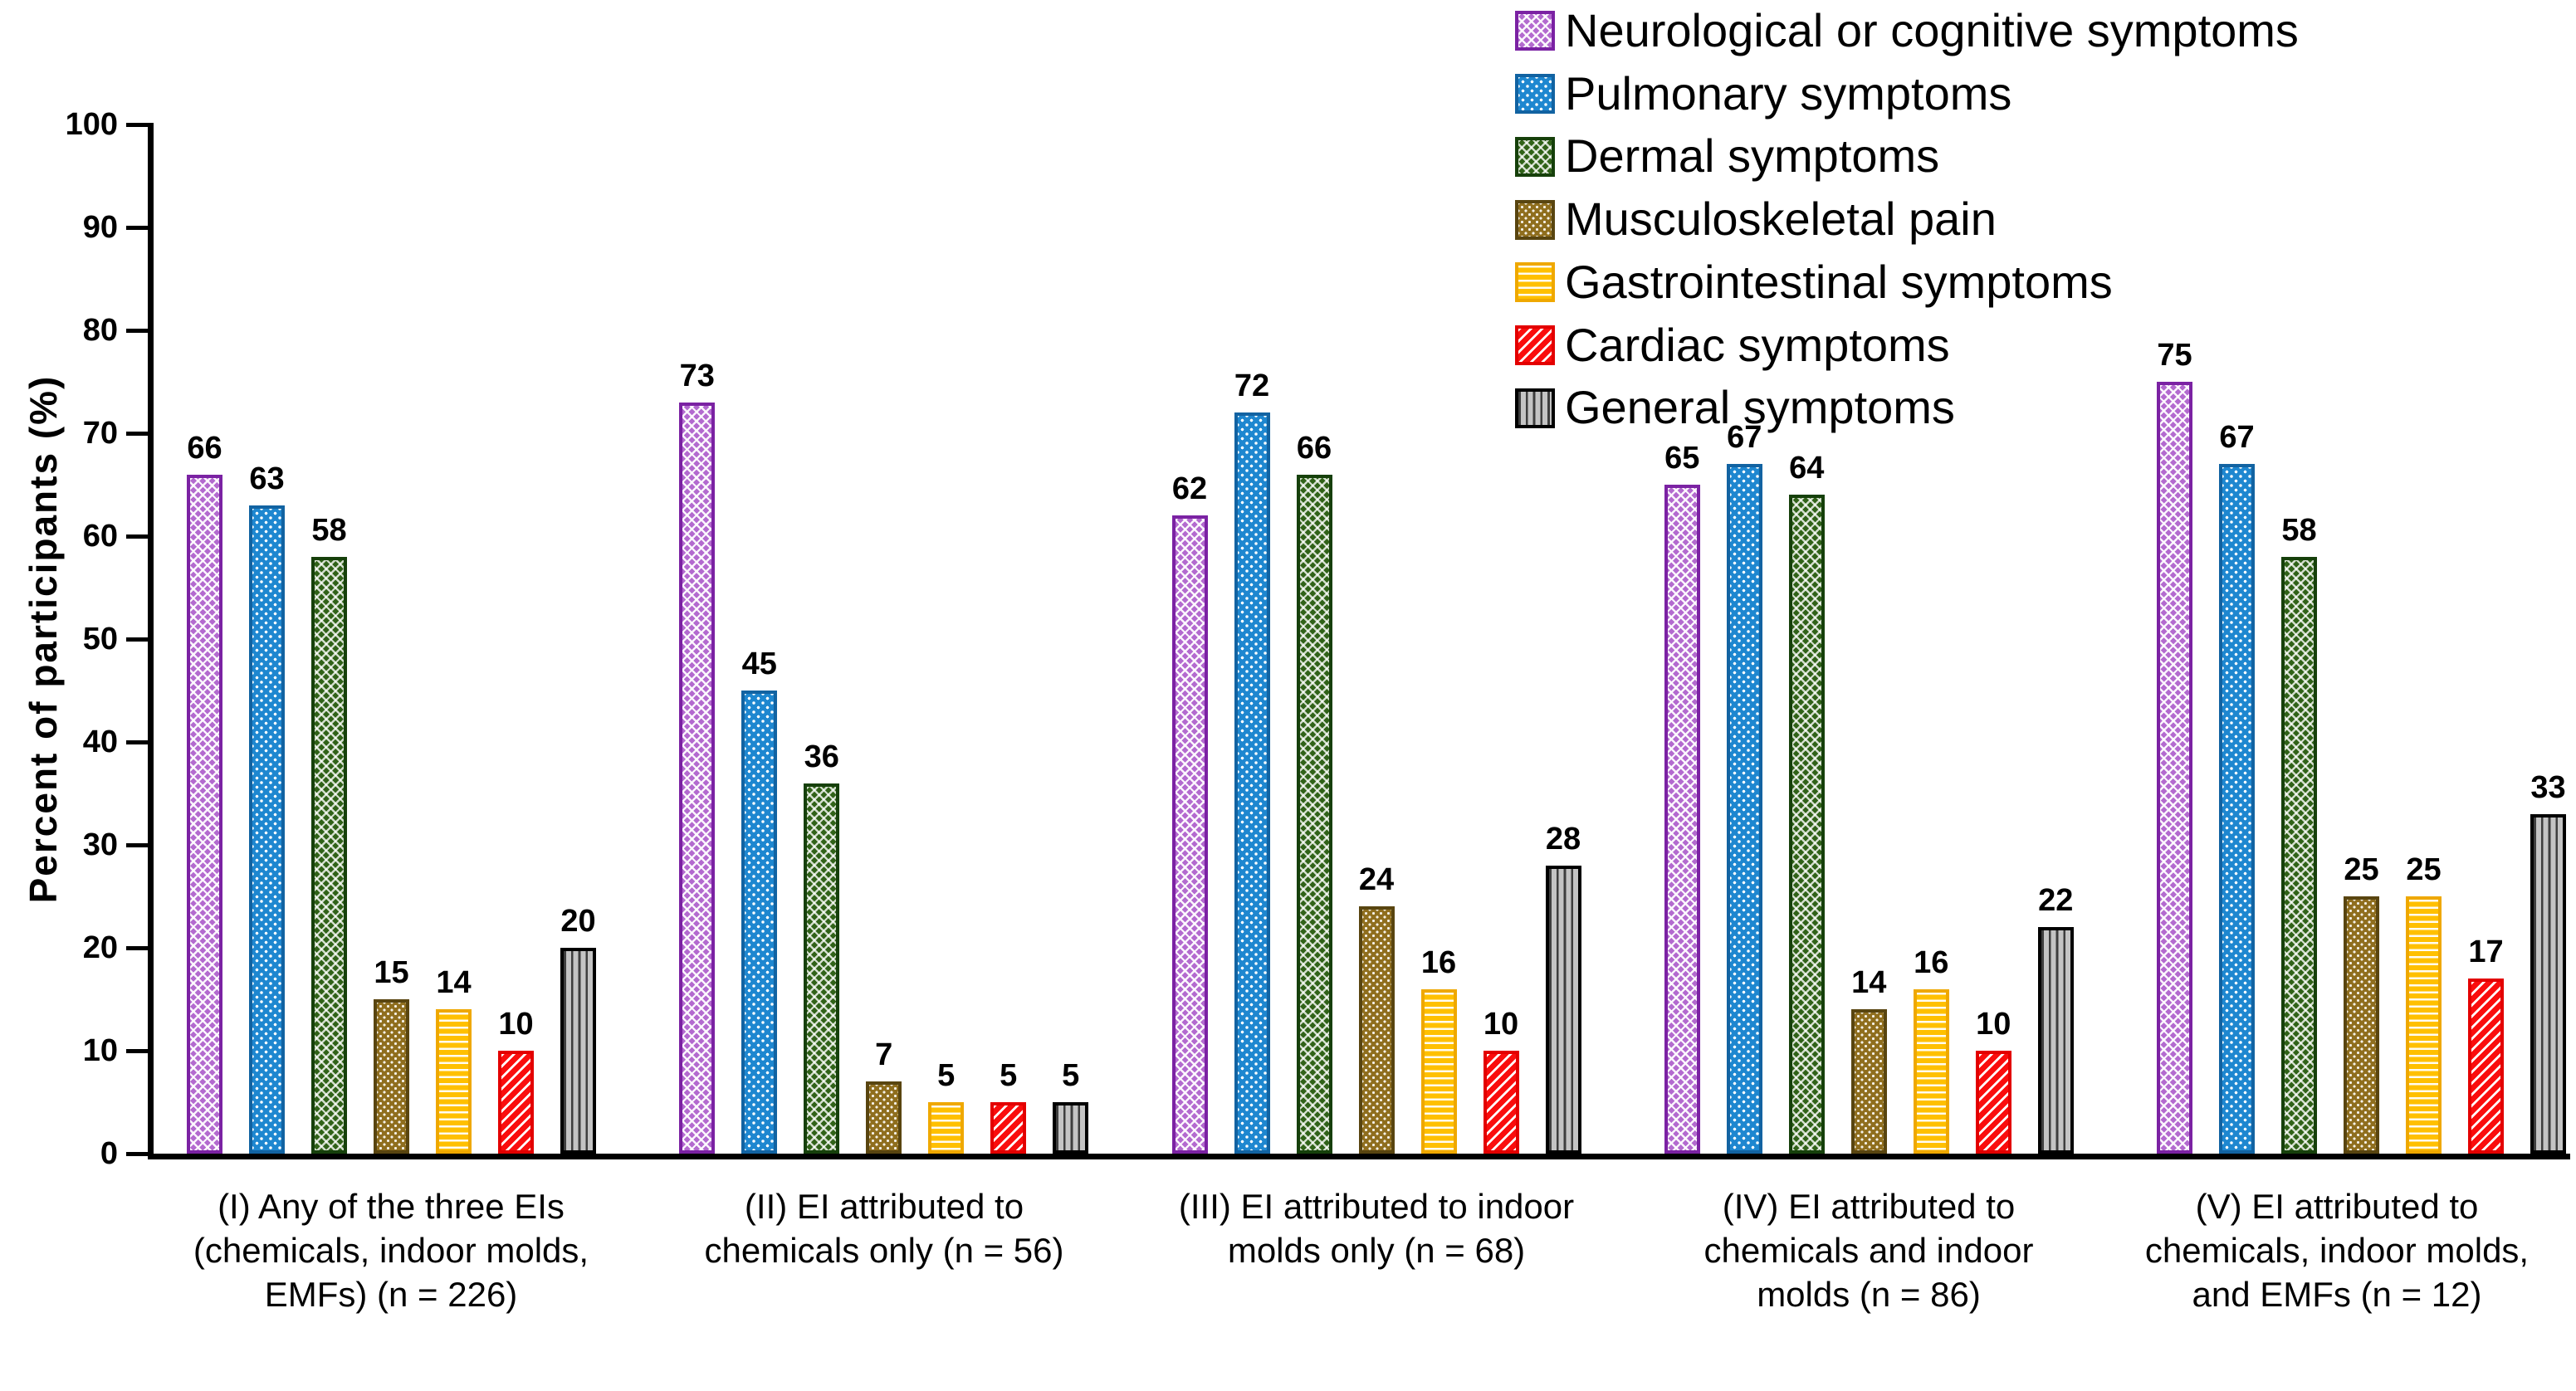  What do you see at coordinates (100, 639) in the screenshot?
I see `y-tick-label: 50` at bounding box center [100, 639].